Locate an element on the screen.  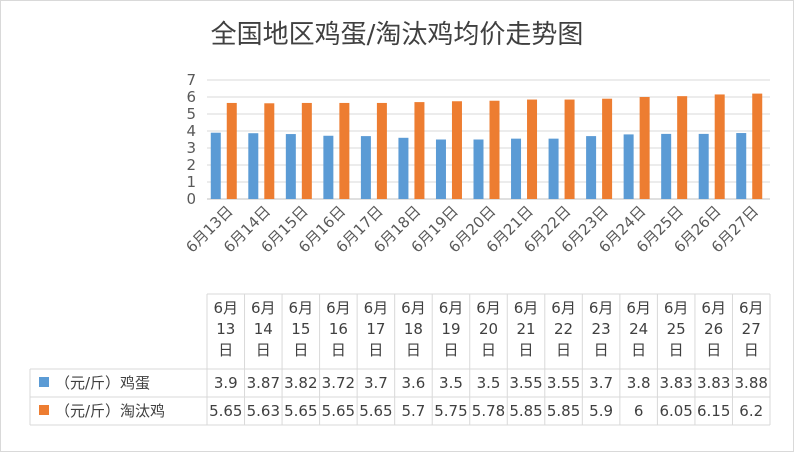
table-value-cell: 5.75 is located at coordinates (450, 411).